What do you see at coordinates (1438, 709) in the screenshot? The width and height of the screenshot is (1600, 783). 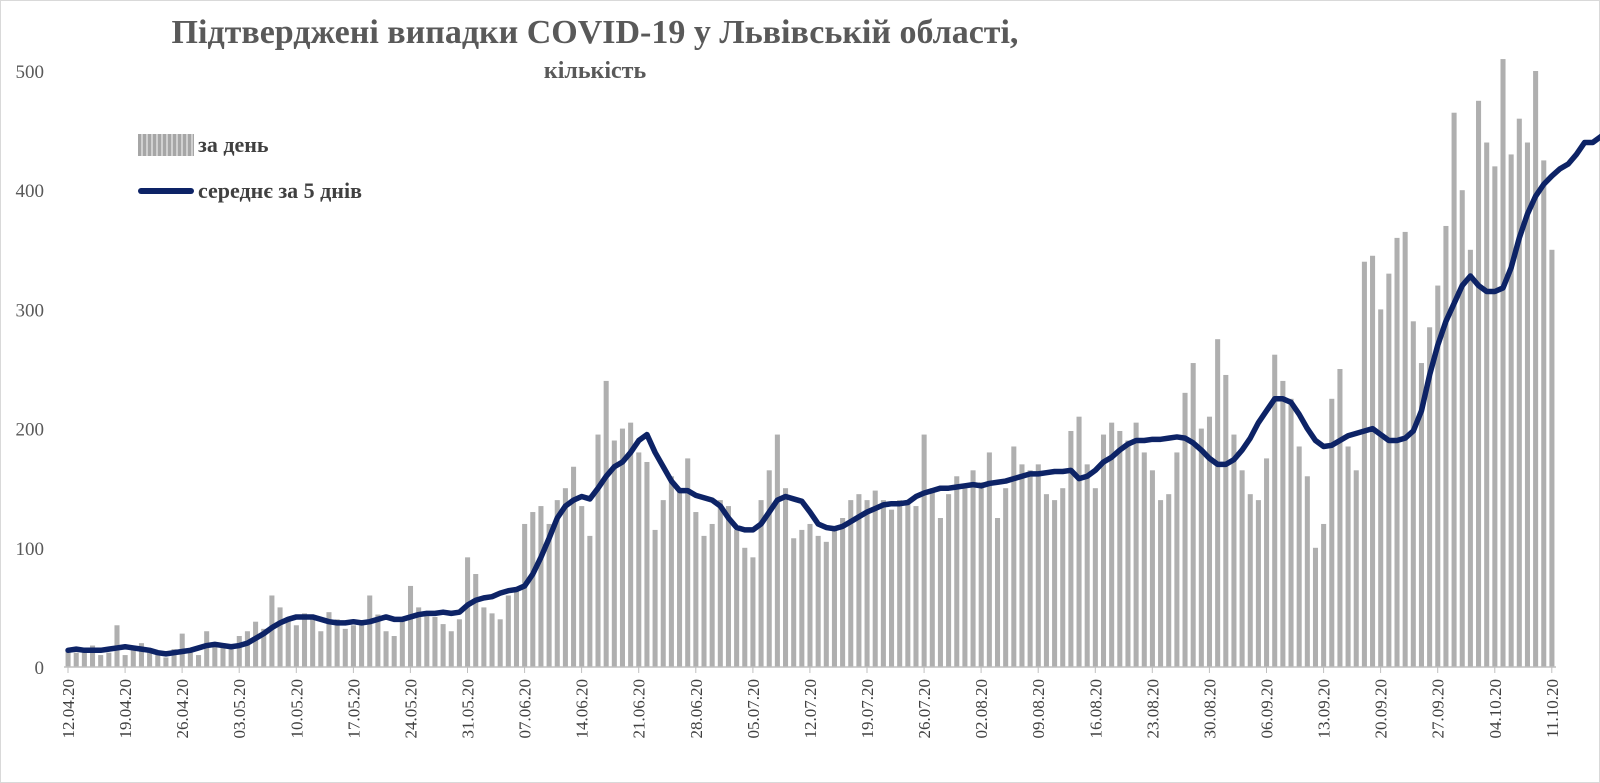 I see `x-tick-label: 27.09.20` at bounding box center [1438, 709].